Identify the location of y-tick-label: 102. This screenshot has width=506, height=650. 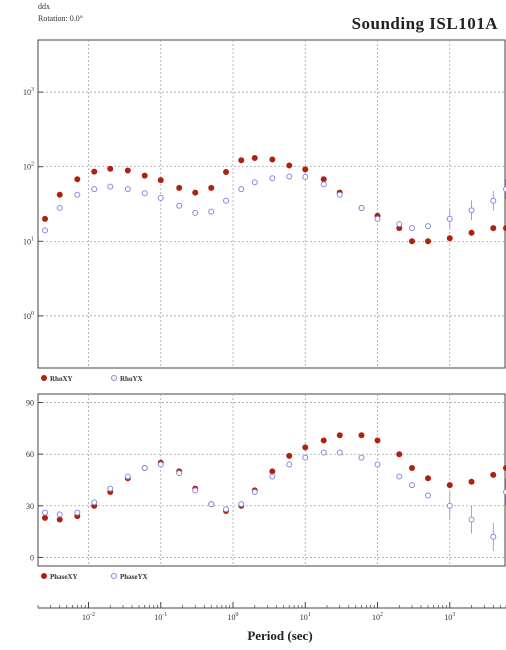
(28, 167).